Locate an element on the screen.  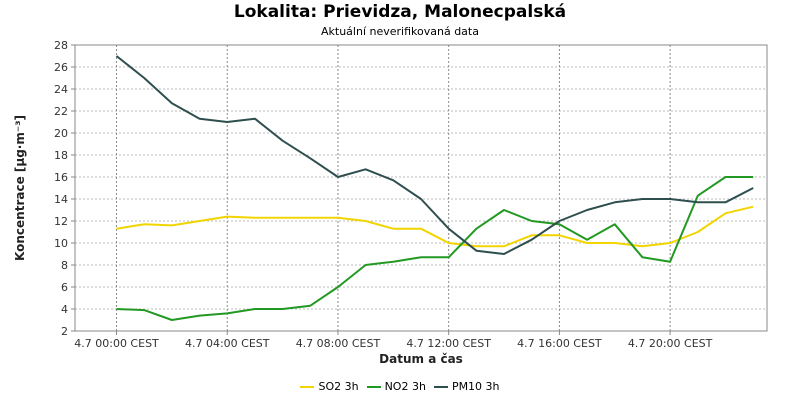
y-axis-label: Koncentrace [µg·m⁻³] is located at coordinates (20, 188).